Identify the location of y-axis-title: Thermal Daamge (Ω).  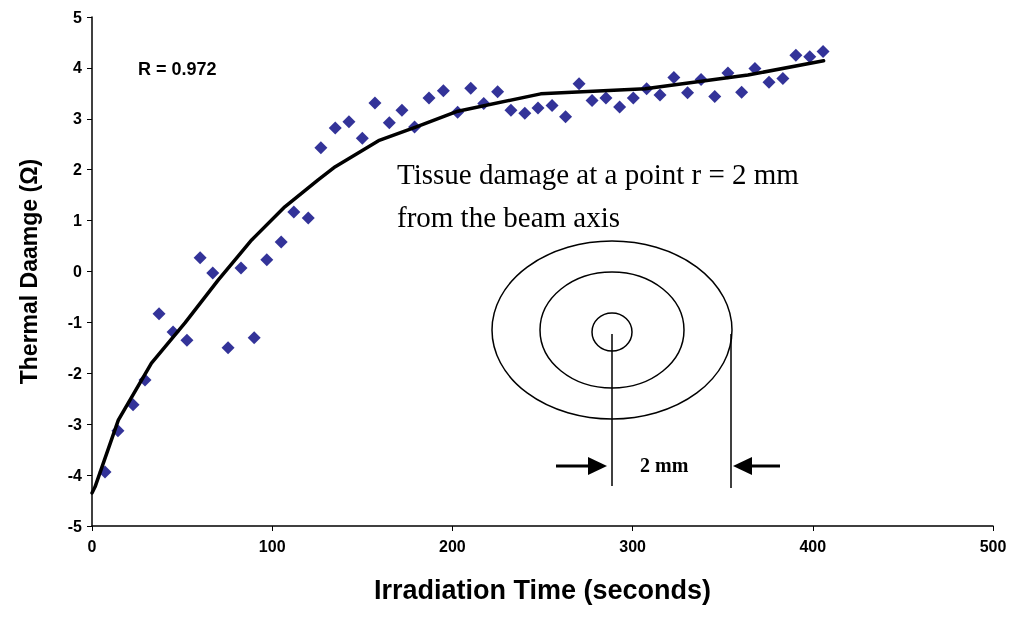
(28, 271).